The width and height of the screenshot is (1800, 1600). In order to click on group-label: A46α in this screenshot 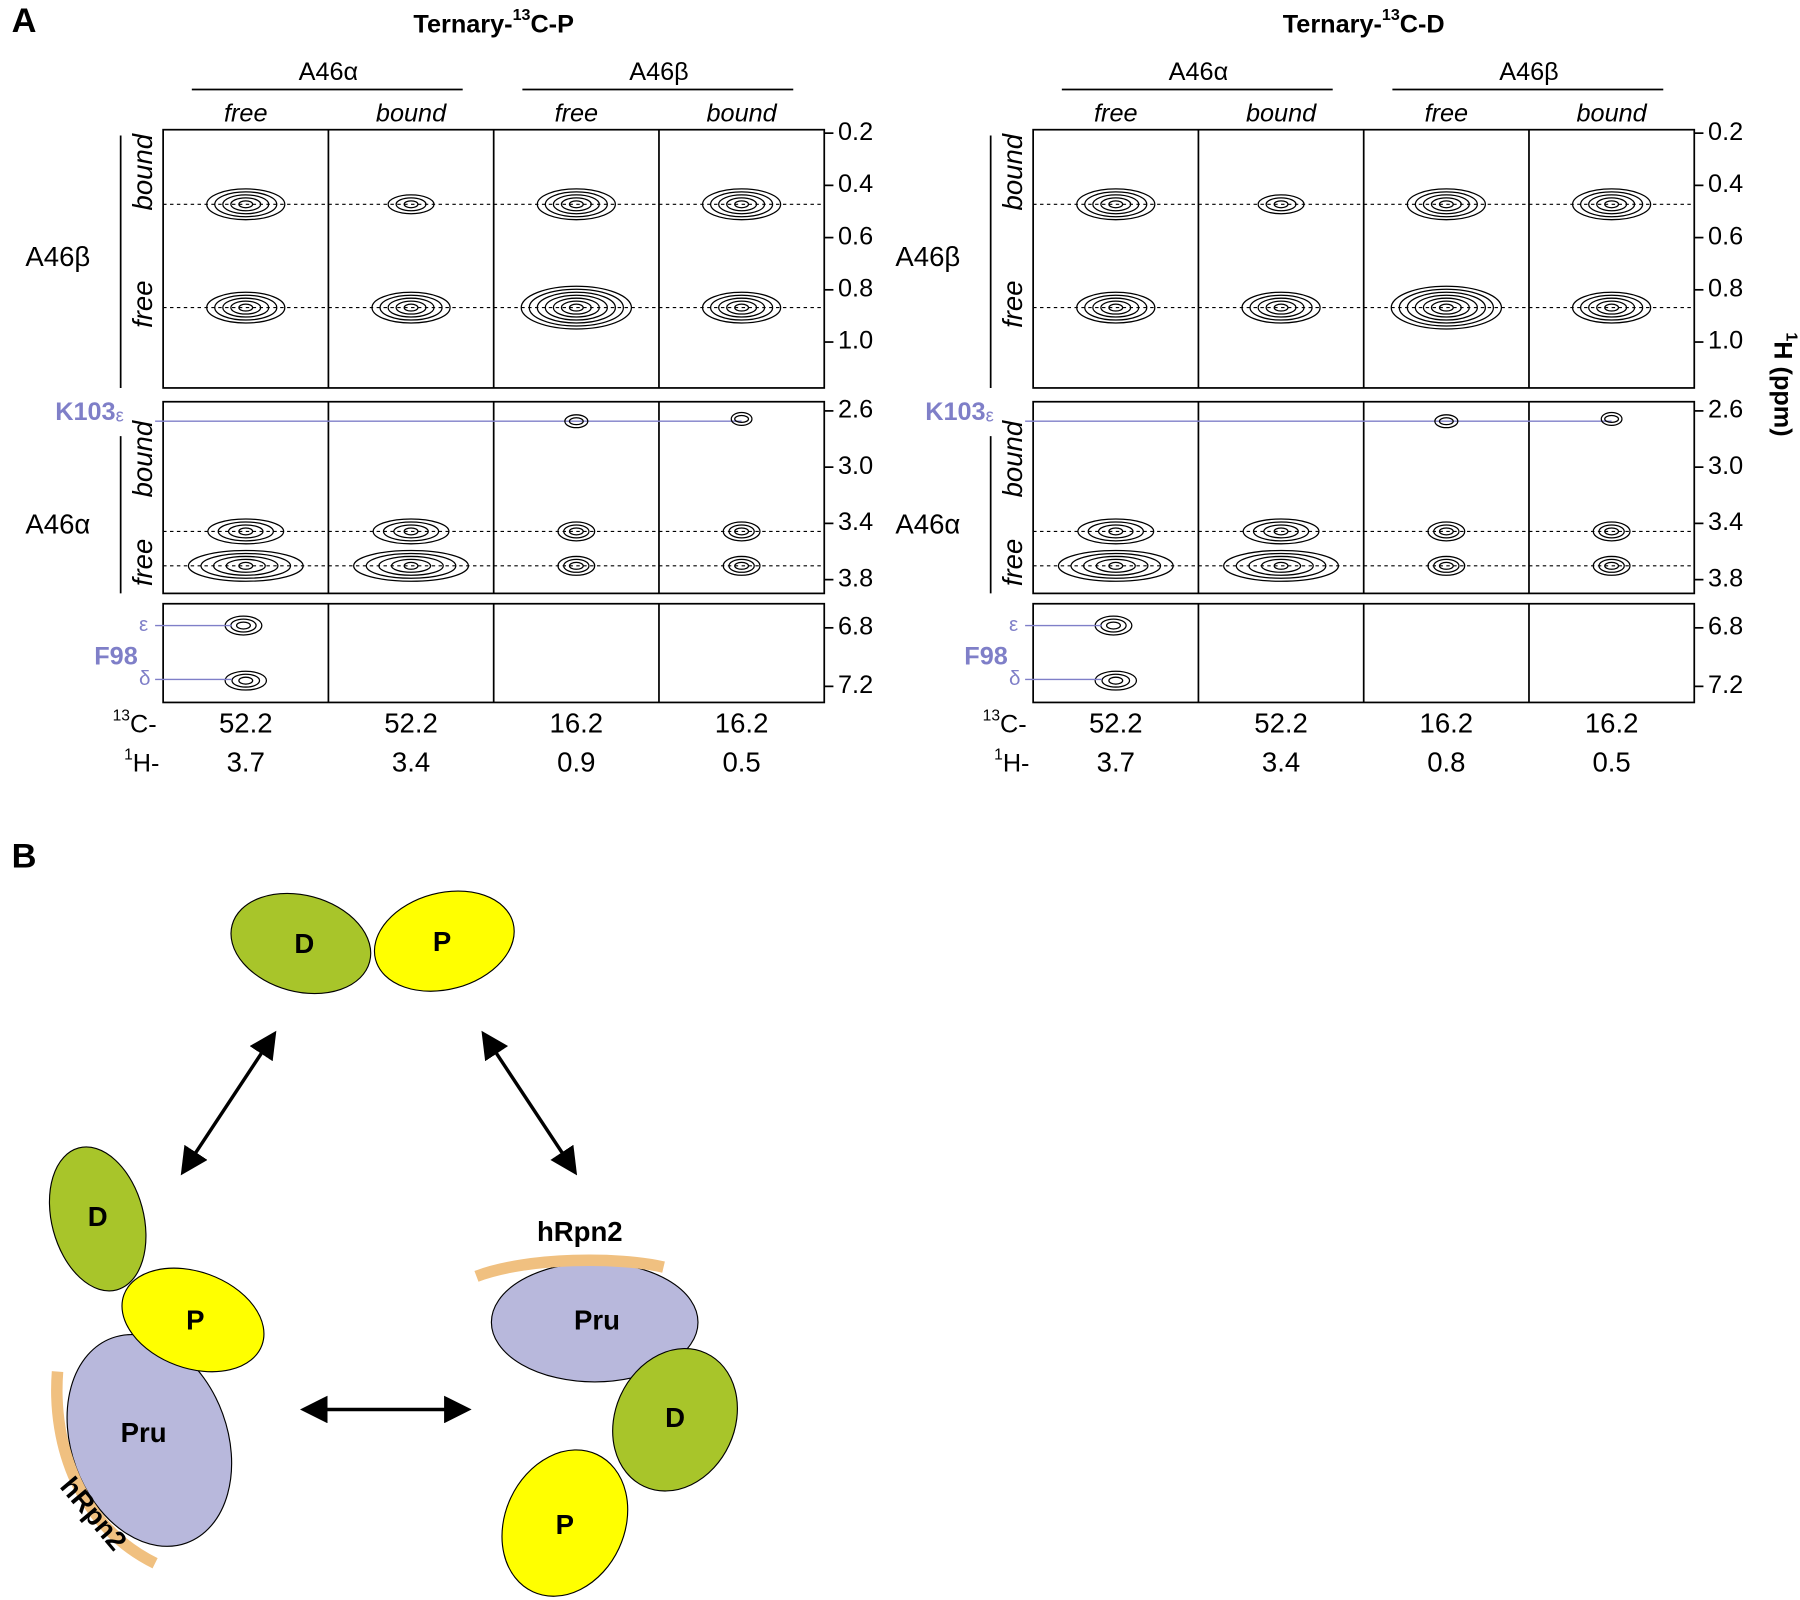, I will do `click(1199, 72)`.